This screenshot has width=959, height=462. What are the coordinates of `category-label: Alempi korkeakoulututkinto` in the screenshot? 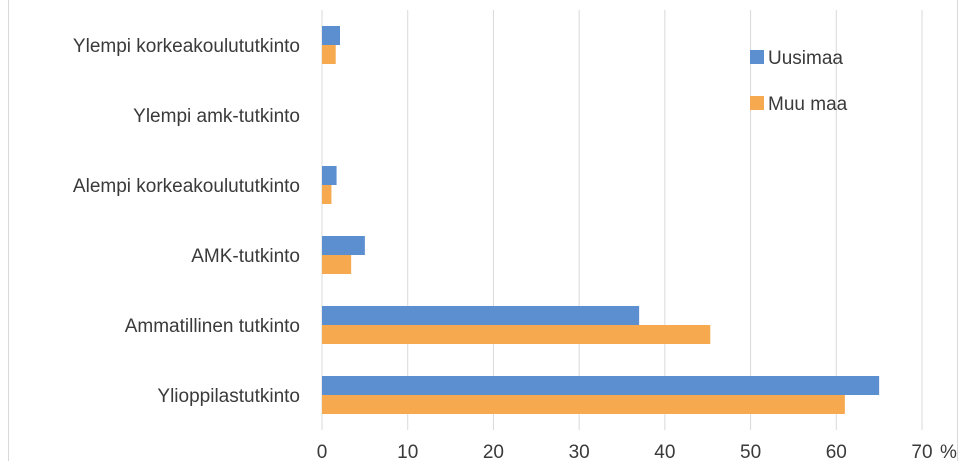 It's located at (186, 186).